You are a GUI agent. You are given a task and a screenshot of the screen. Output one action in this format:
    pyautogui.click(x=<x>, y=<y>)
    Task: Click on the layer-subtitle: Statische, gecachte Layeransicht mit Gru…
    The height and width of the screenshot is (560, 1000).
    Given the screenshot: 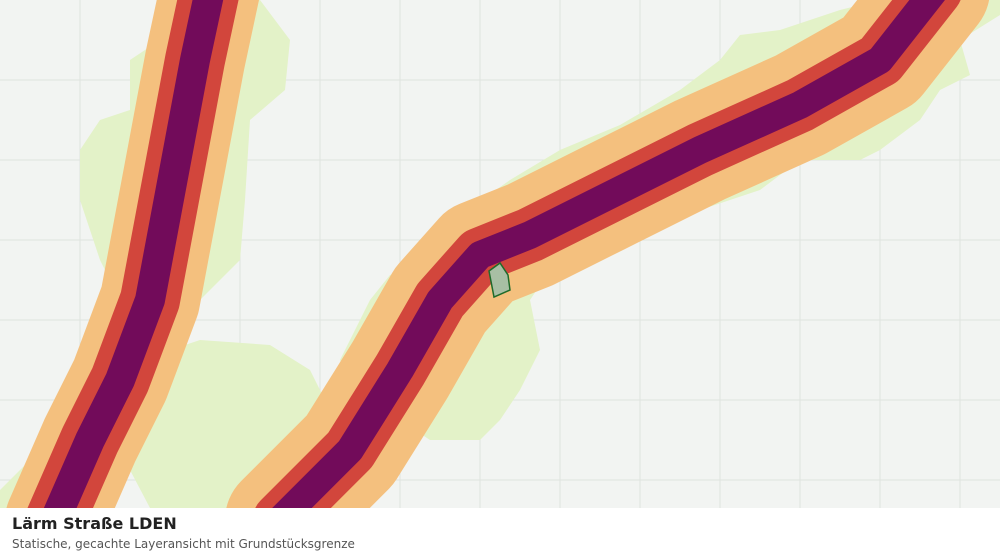 What is the action you would take?
    pyautogui.click(x=183, y=544)
    